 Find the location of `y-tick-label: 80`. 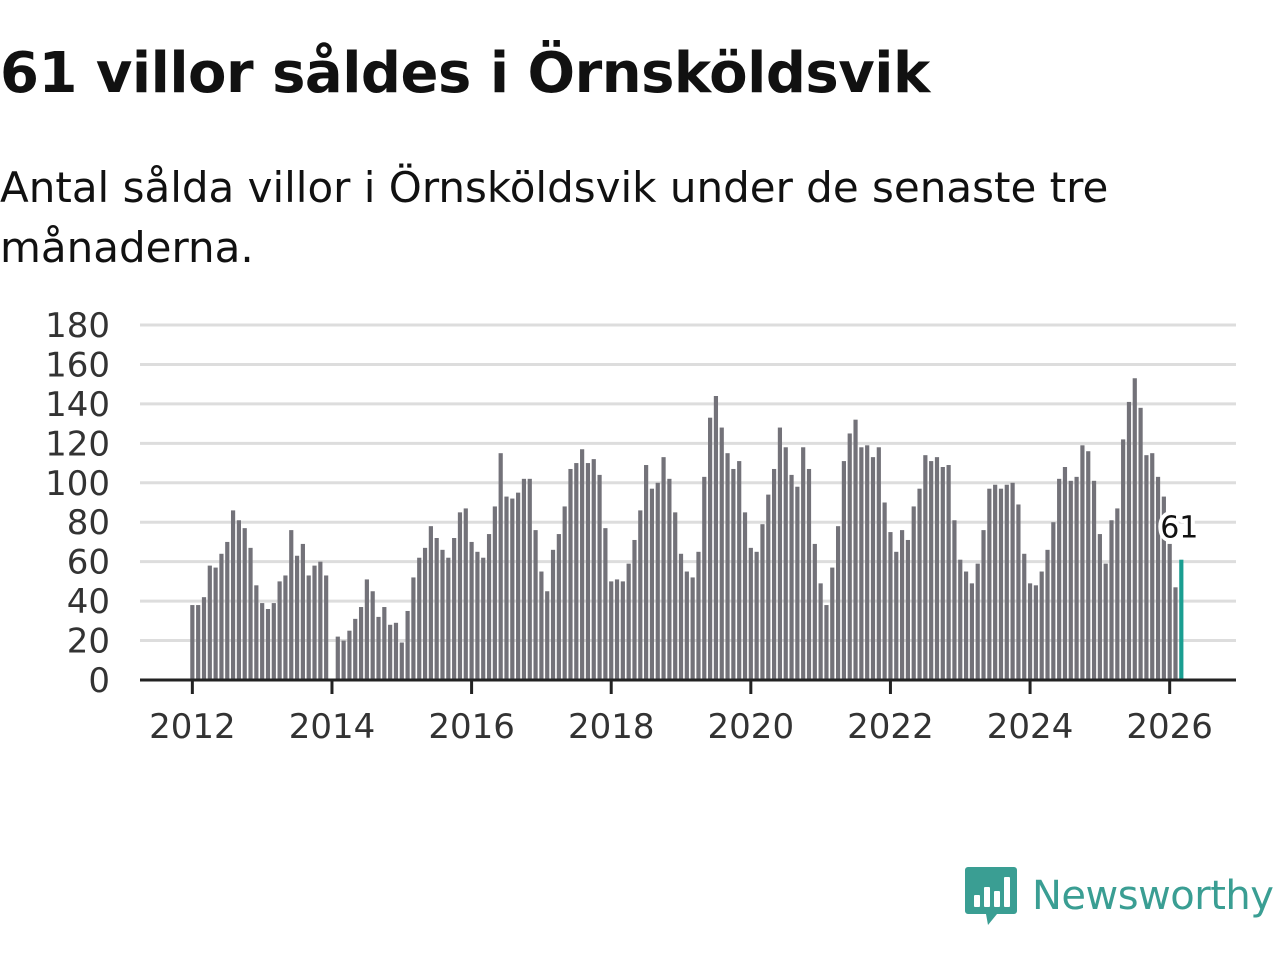

y-tick-label: 80 is located at coordinates (88, 523).